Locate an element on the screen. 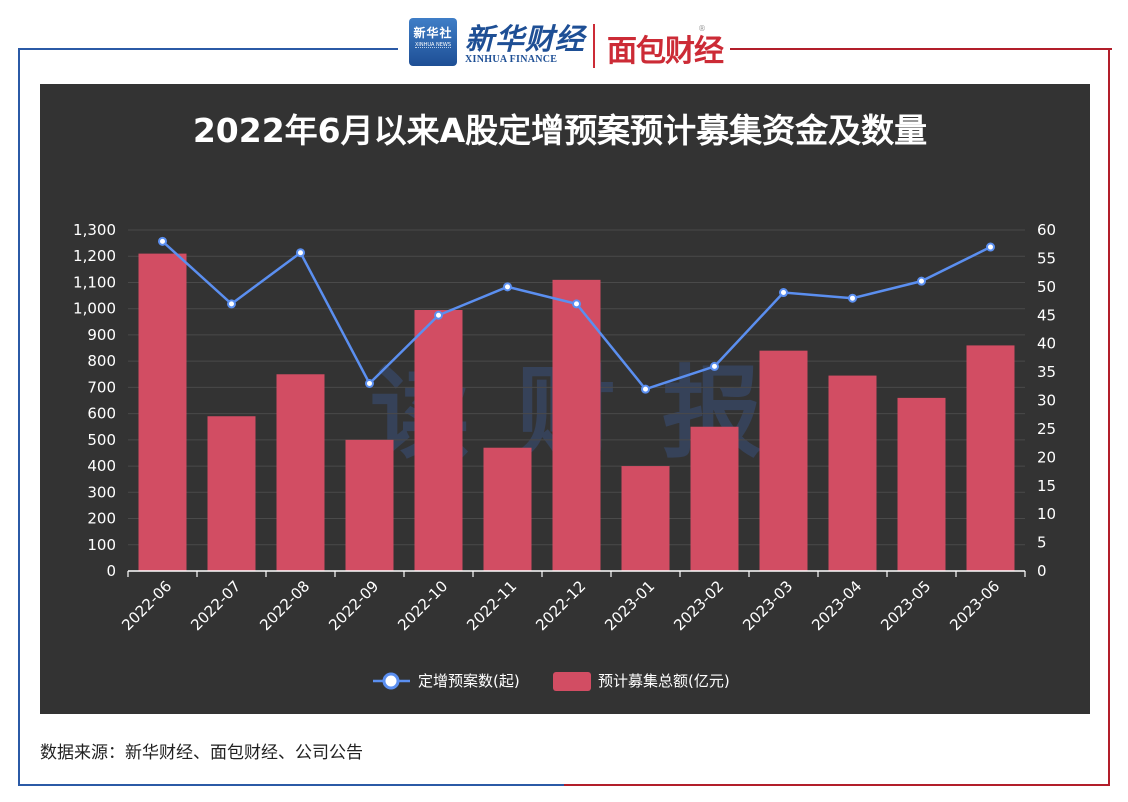 The height and width of the screenshot is (802, 1128). logo-divider is located at coordinates (594, 46).